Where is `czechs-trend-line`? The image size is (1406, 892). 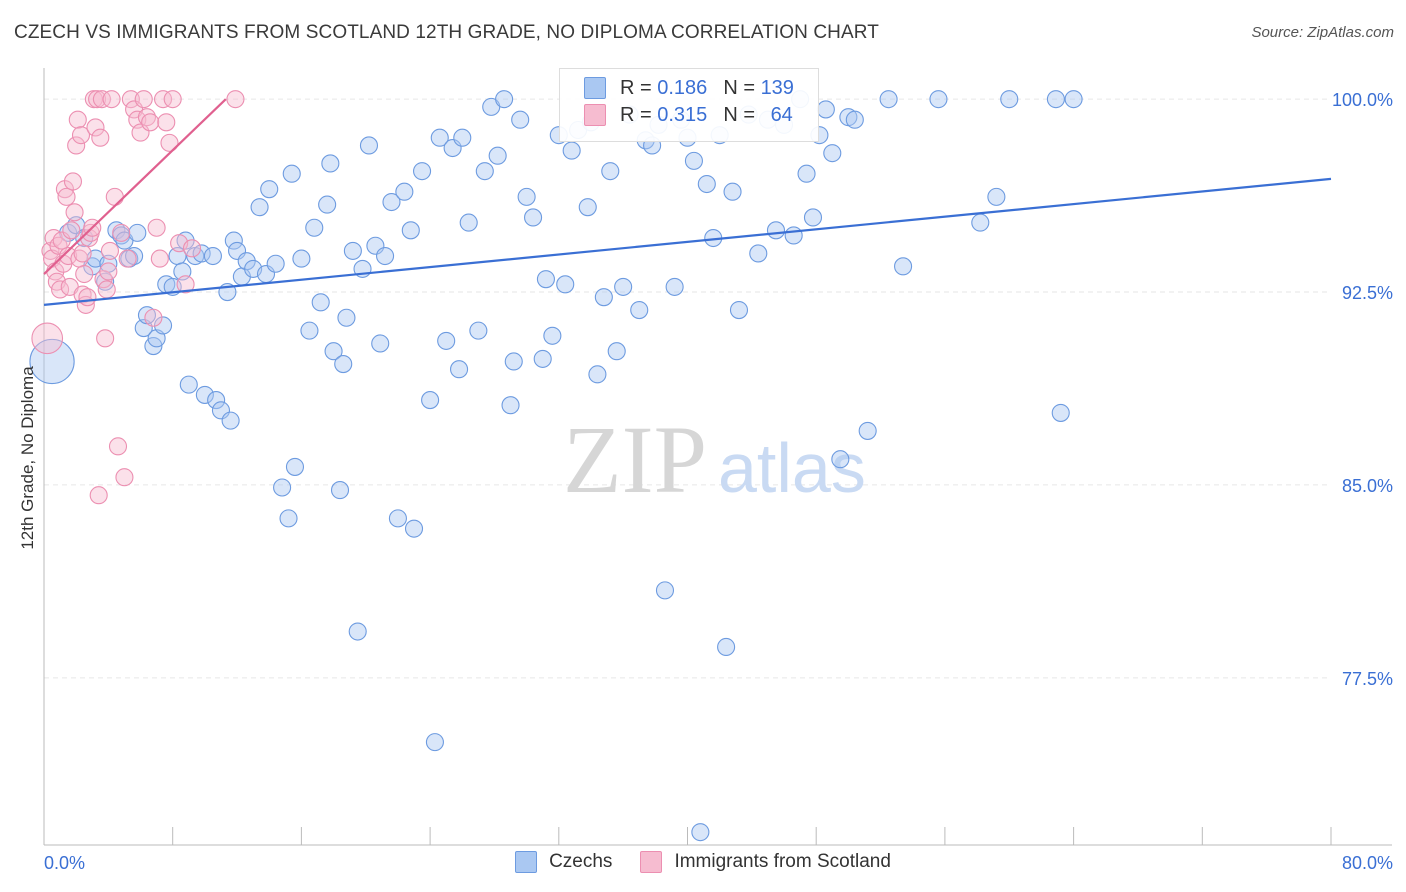 czechs-trend-line is located at coordinates (687, 241).